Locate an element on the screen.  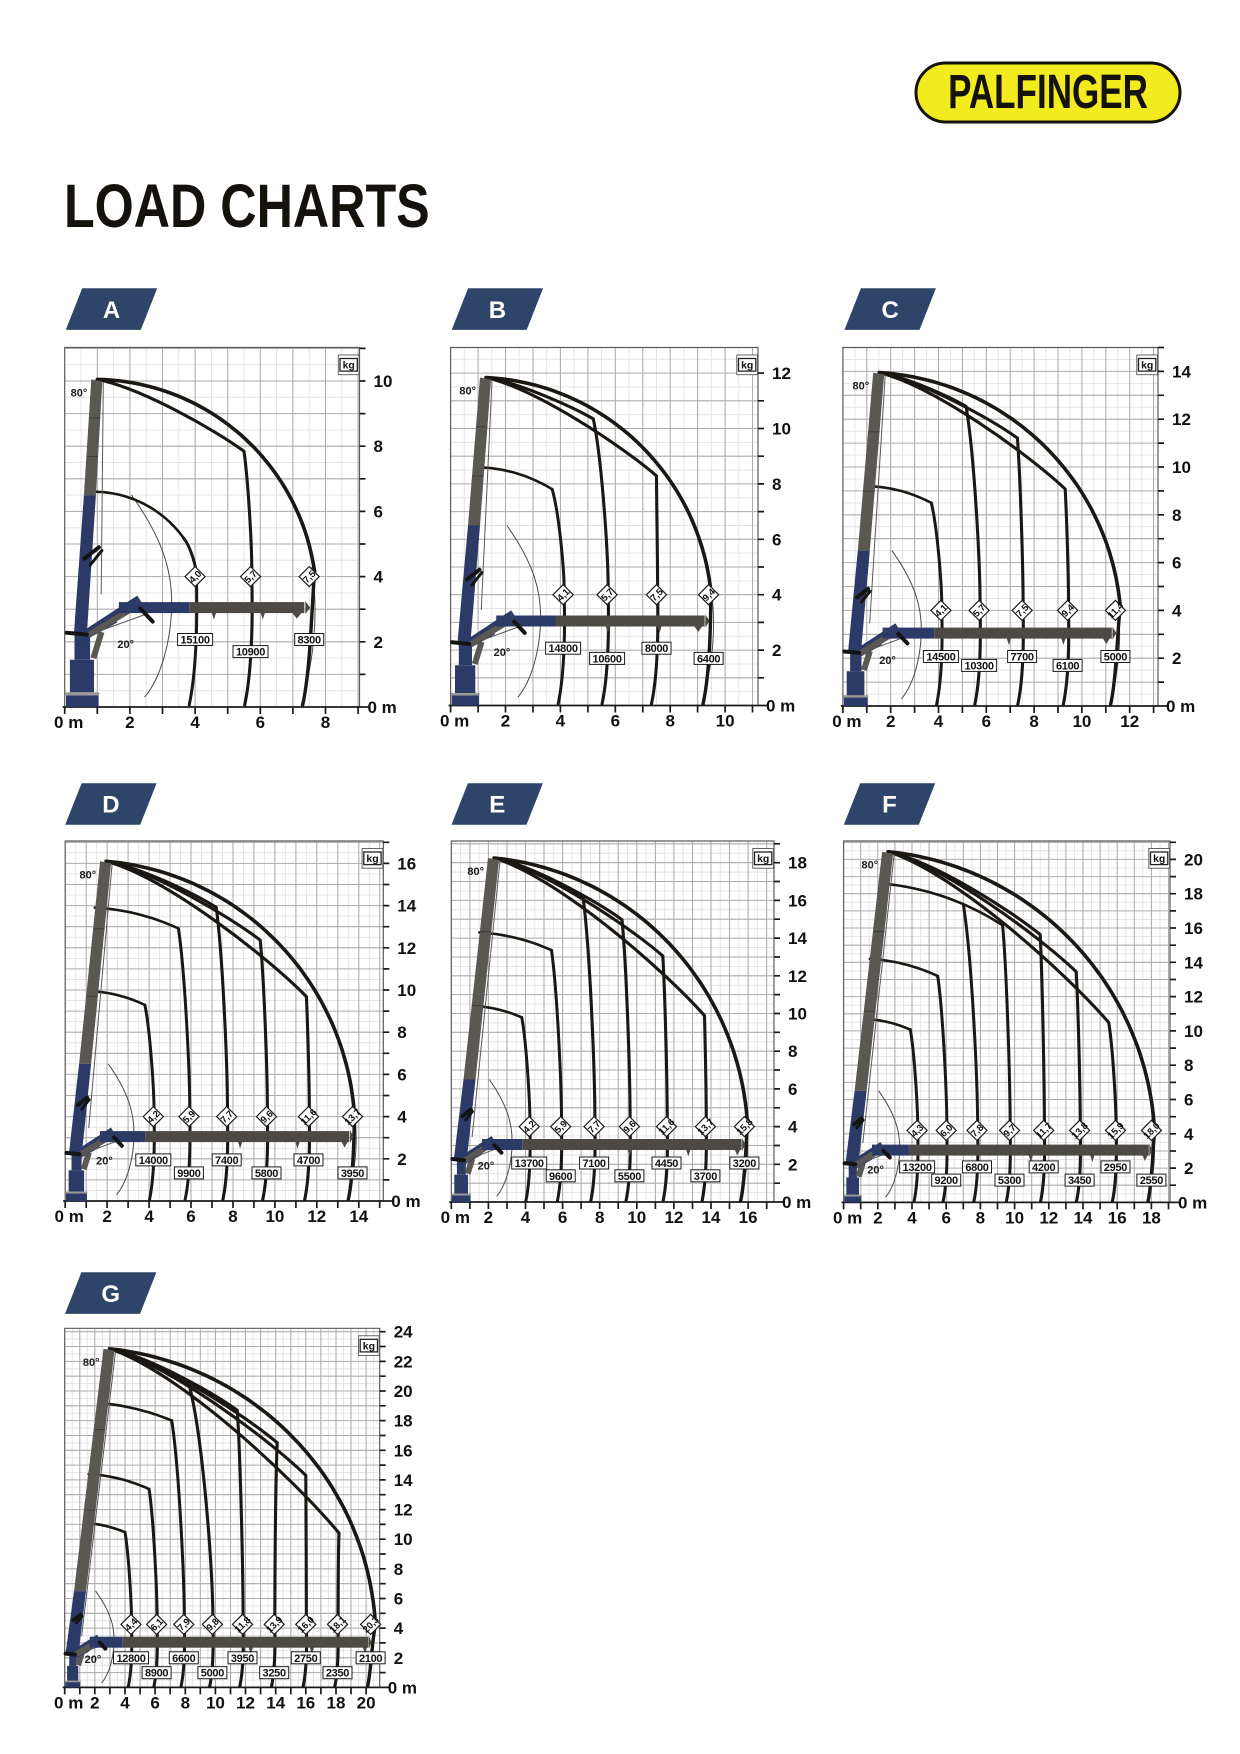
svg-text: 4200 is located at coordinates (1043, 1168).